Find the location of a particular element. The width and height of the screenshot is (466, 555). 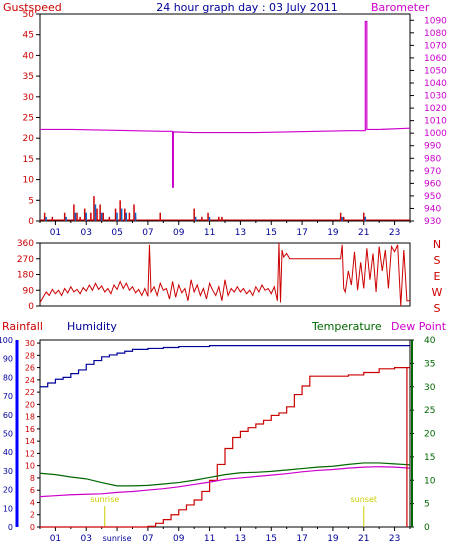

x-tick-label: sunrise is located at coordinates (117, 538).